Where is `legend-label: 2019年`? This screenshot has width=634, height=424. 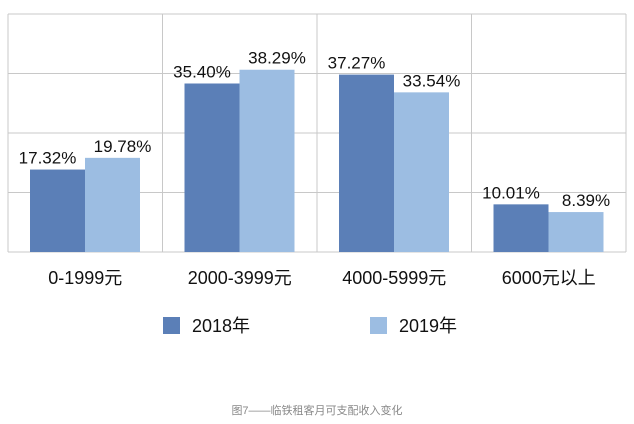
legend-label: 2019年 is located at coordinates (428, 326).